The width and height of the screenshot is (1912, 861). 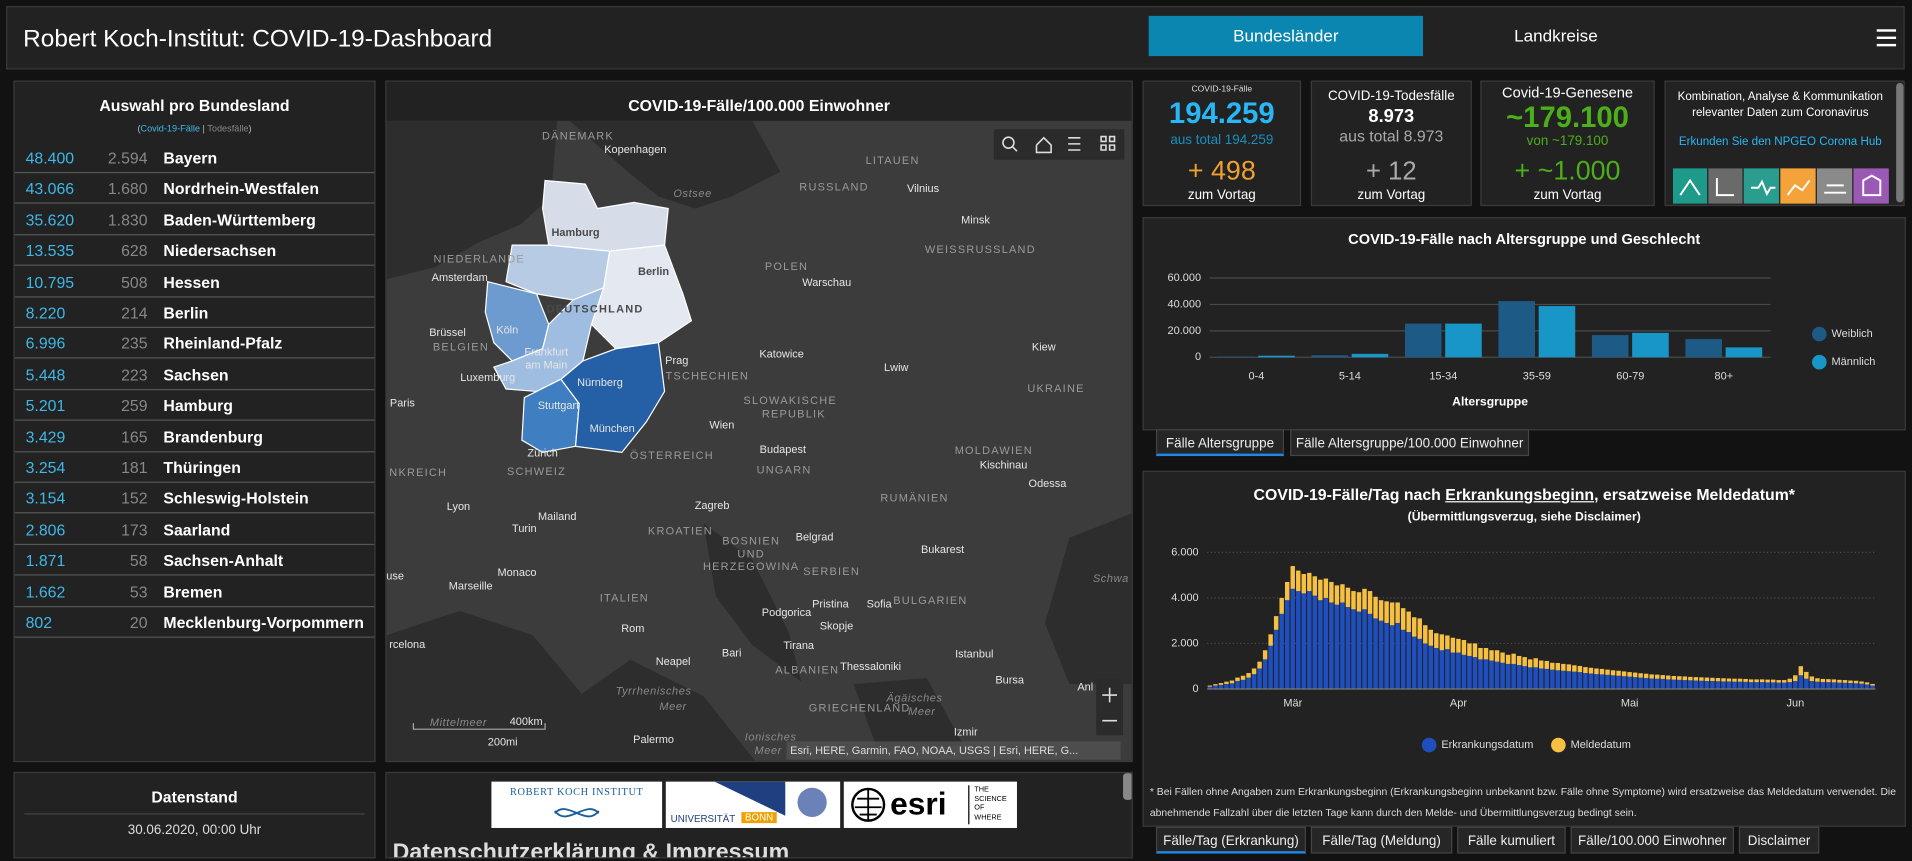 What do you see at coordinates (653, 272) in the screenshot?
I see `map-label: Berlin` at bounding box center [653, 272].